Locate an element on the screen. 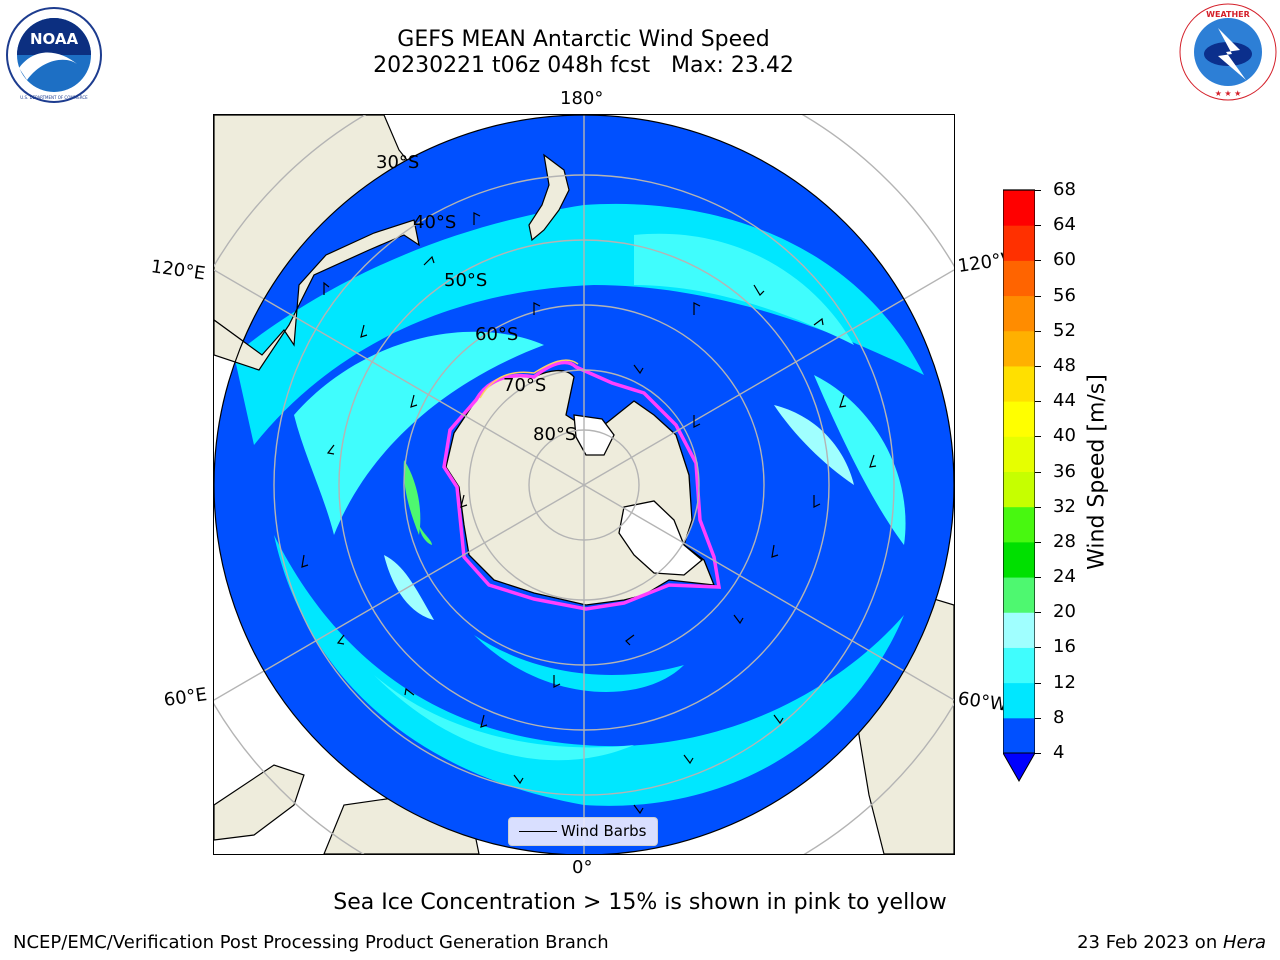 The height and width of the screenshot is (960, 1280). legend-label: Wind Barbs is located at coordinates (604, 831).